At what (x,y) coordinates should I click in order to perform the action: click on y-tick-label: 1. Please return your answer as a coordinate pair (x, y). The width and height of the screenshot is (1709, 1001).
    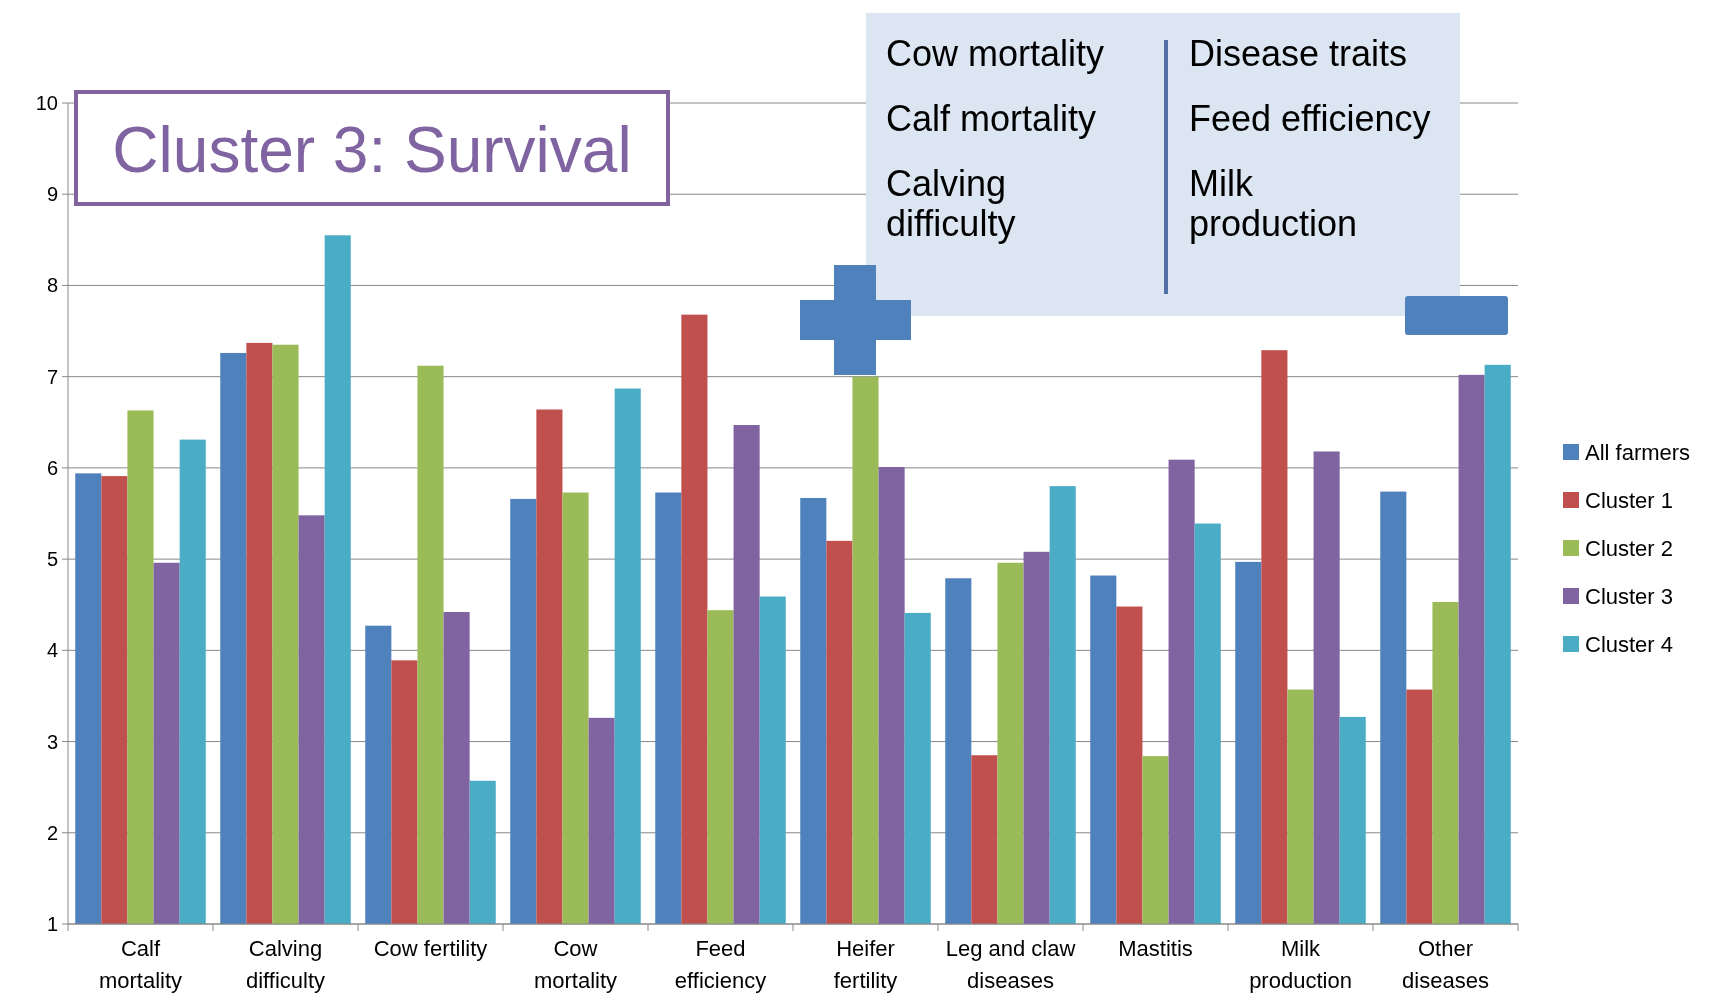
    Looking at the image, I should click on (52, 924).